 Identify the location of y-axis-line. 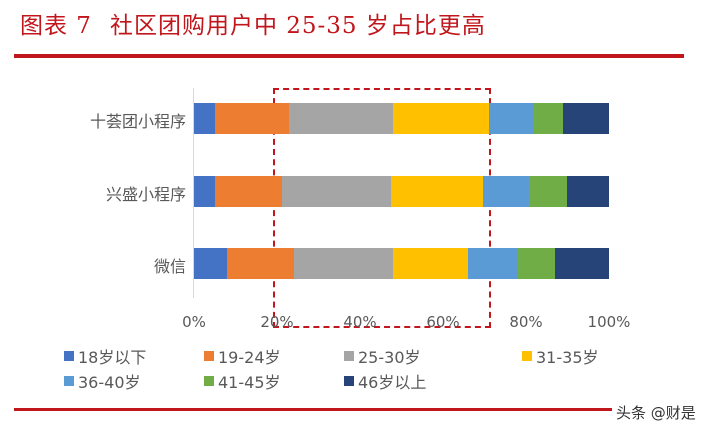
(193, 193).